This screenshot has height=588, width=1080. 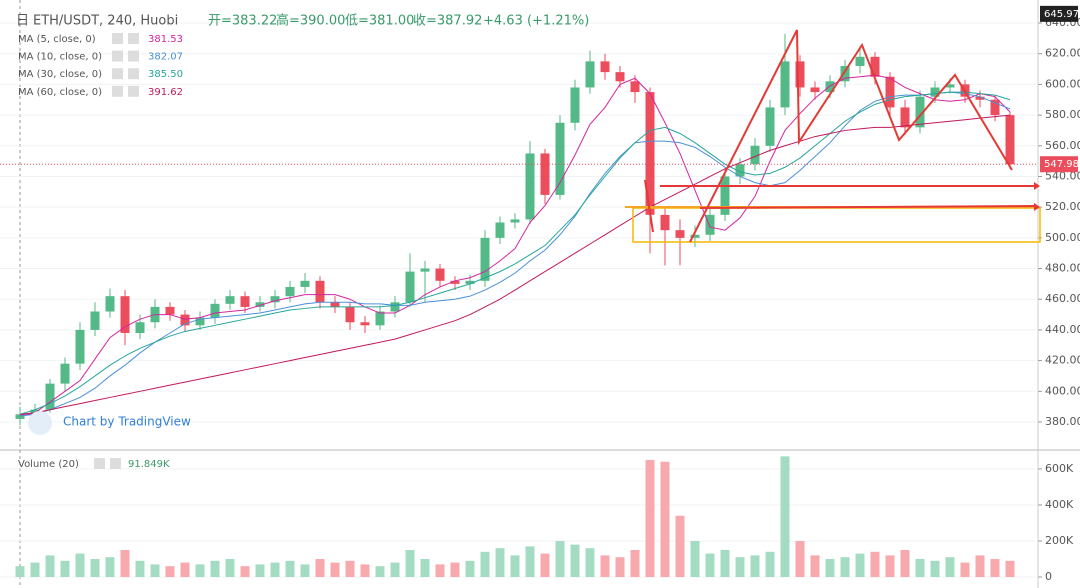 I want to click on y-tick-label: 600K, so click(x=1059, y=468).